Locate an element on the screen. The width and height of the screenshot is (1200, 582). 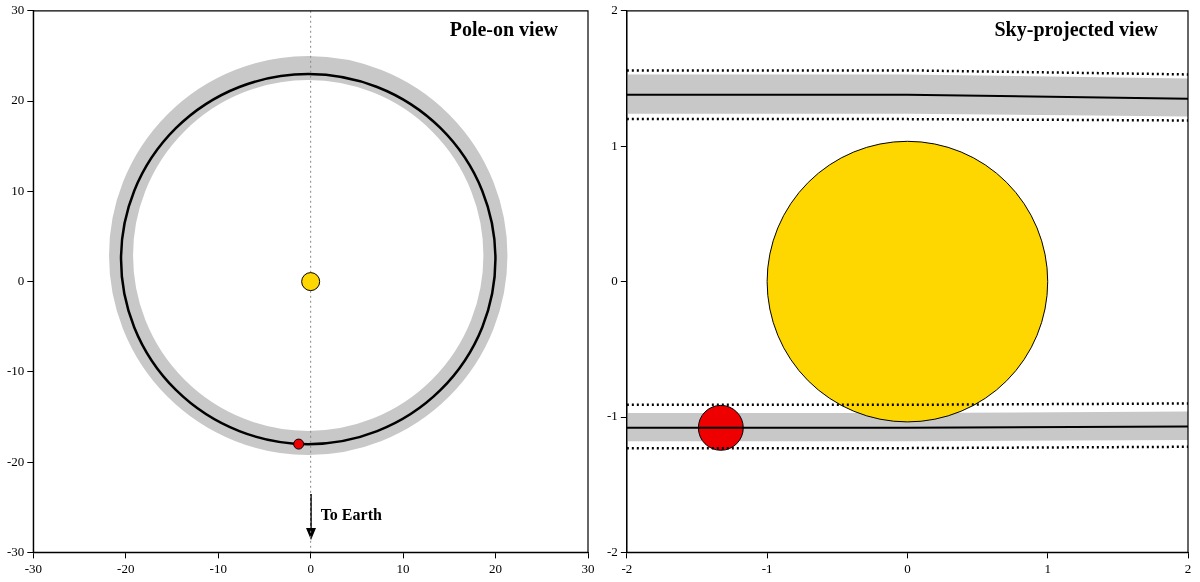
y-tick-label: 2 is located at coordinates (614, 10).